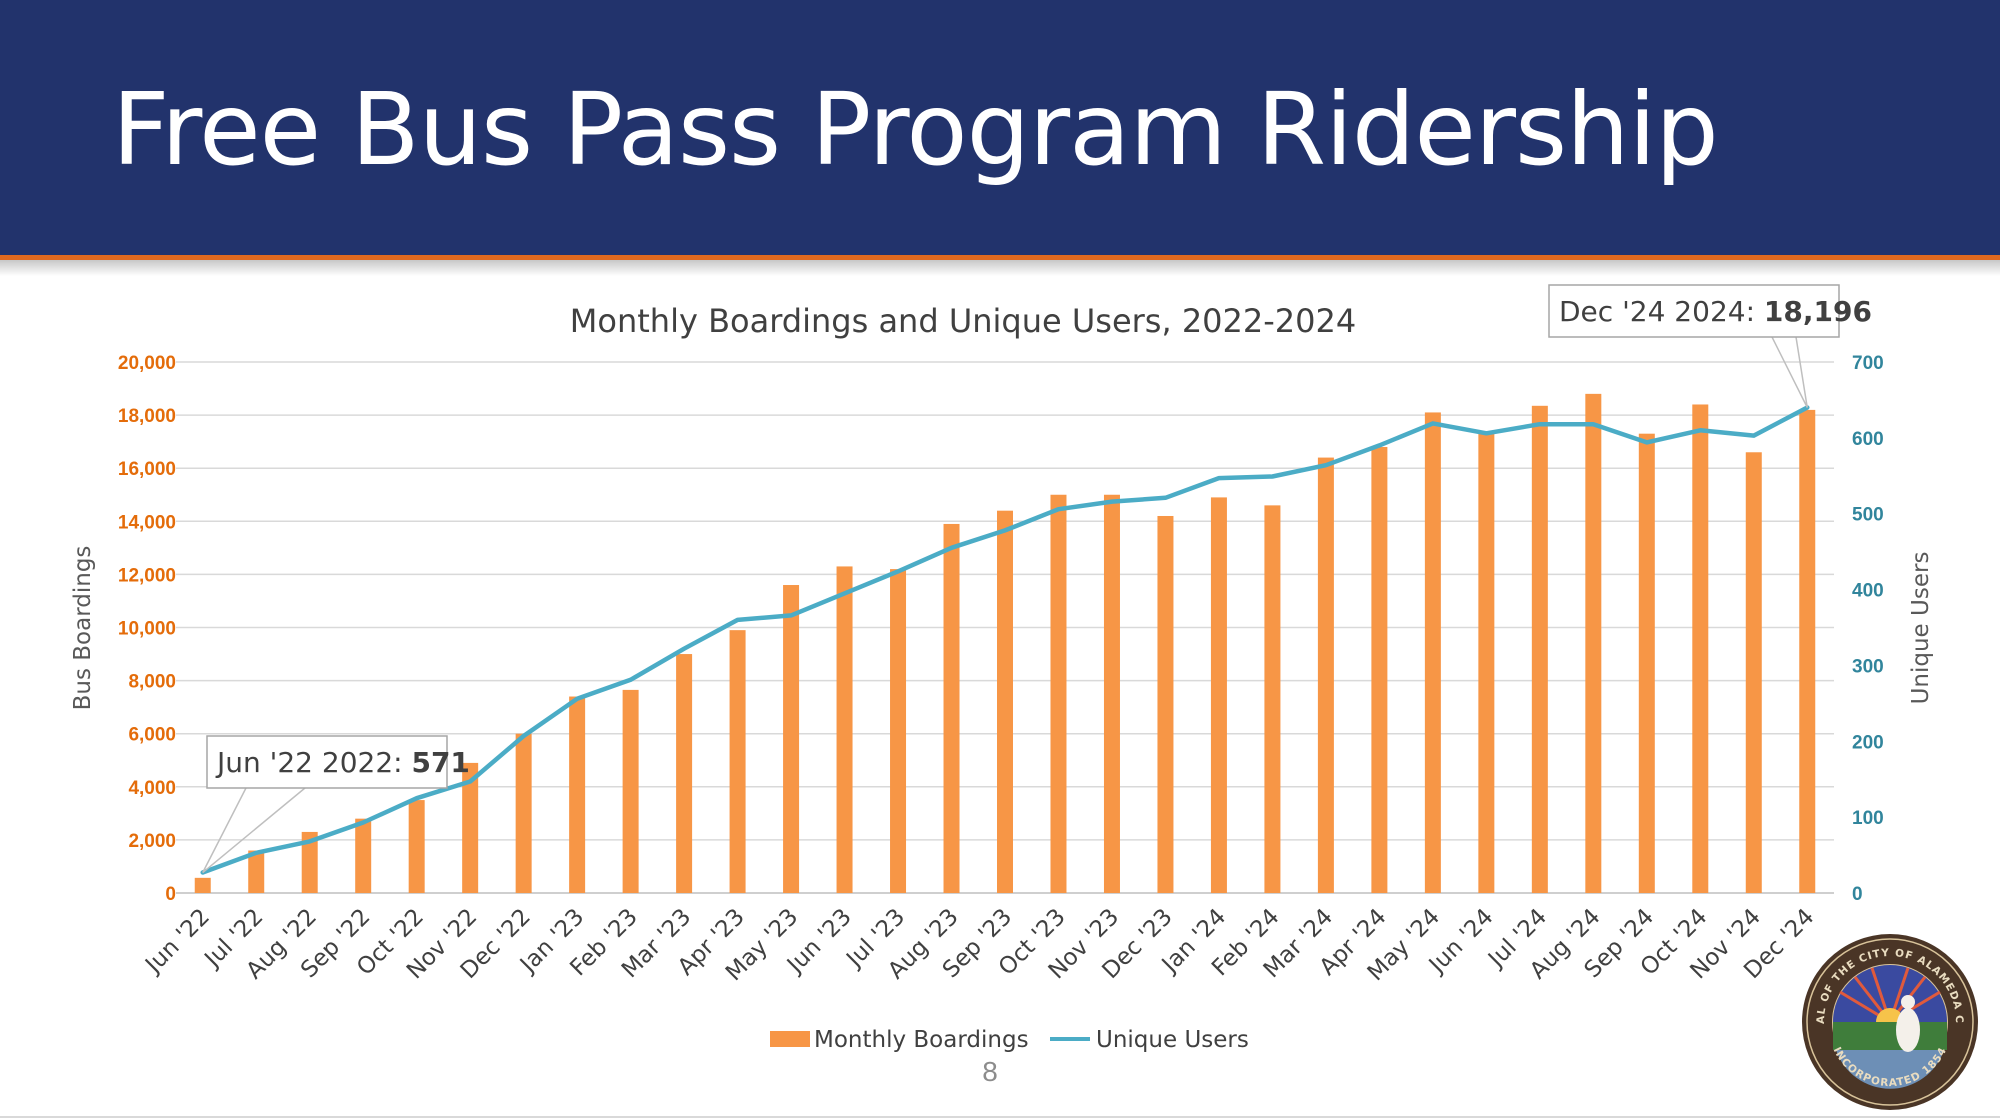 The image size is (2000, 1120). I want to click on left-axis-tick-label: 6,000, so click(152, 735).